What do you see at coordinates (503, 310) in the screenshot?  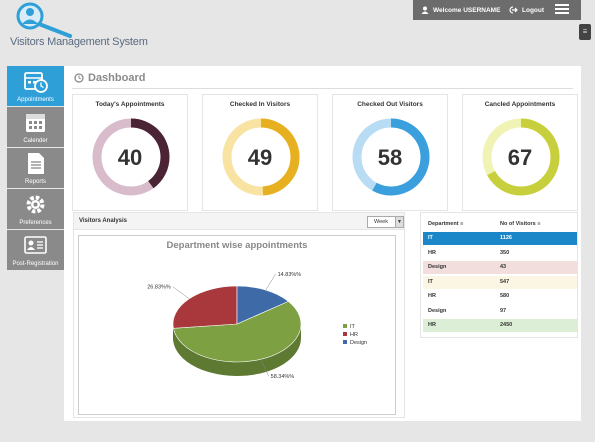 I see `cell-visitors: 97` at bounding box center [503, 310].